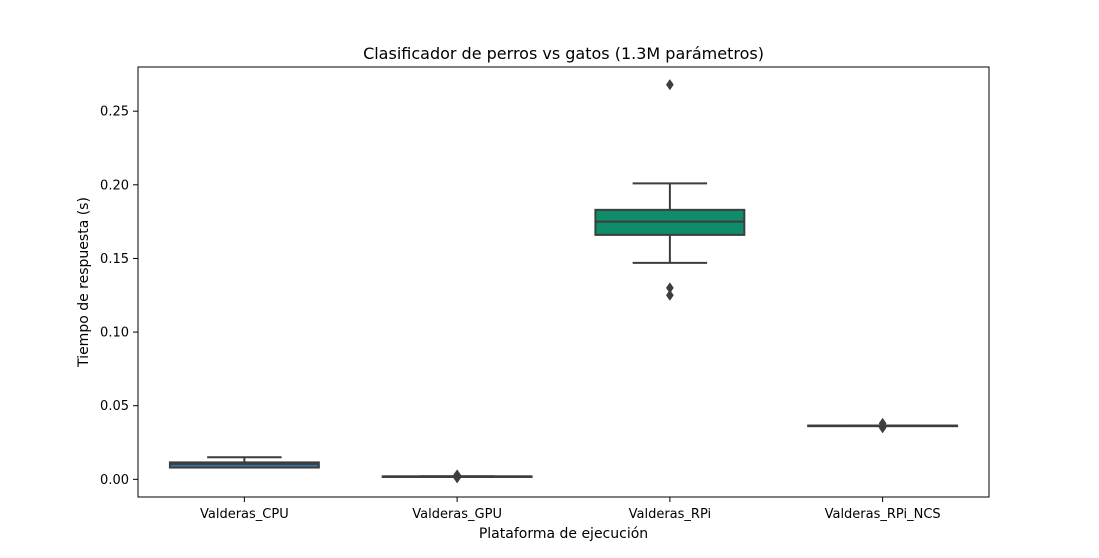 This screenshot has height=558, width=1099. I want to click on y-tick-label: 0.20, so click(114, 185).